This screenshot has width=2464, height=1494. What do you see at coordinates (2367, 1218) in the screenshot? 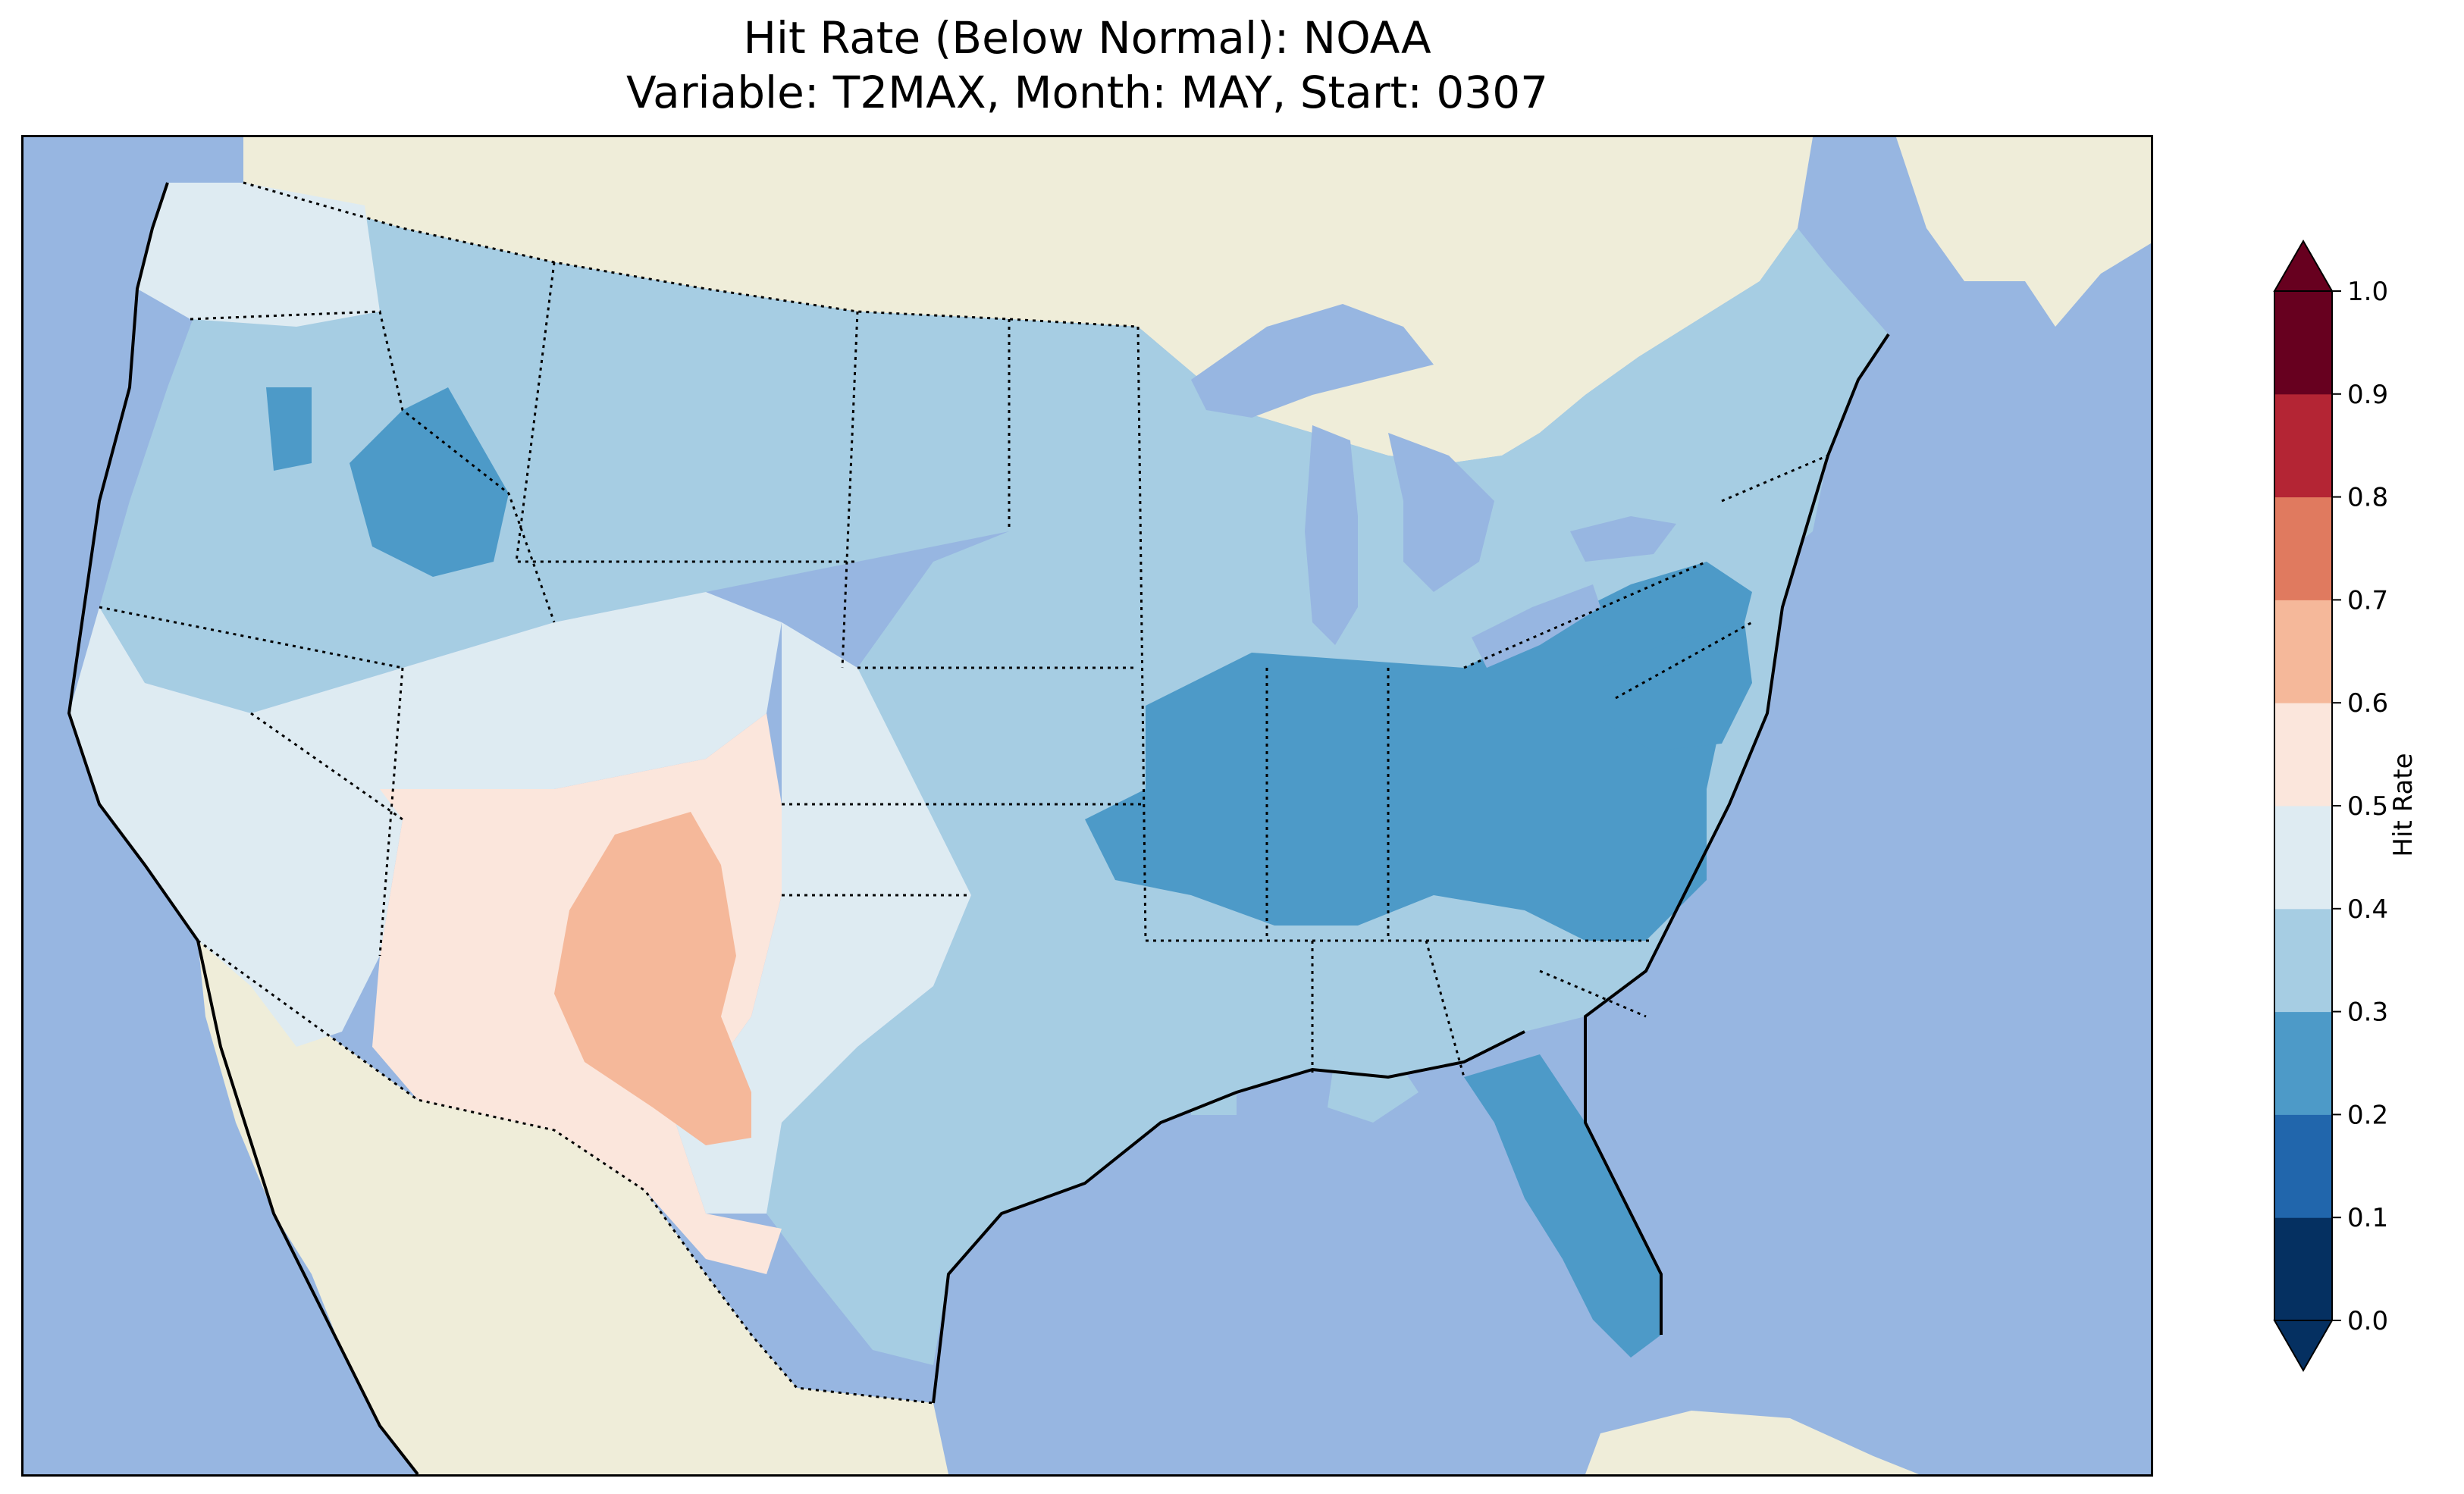
I see `colorbar-tick-label: 0.1` at bounding box center [2367, 1218].